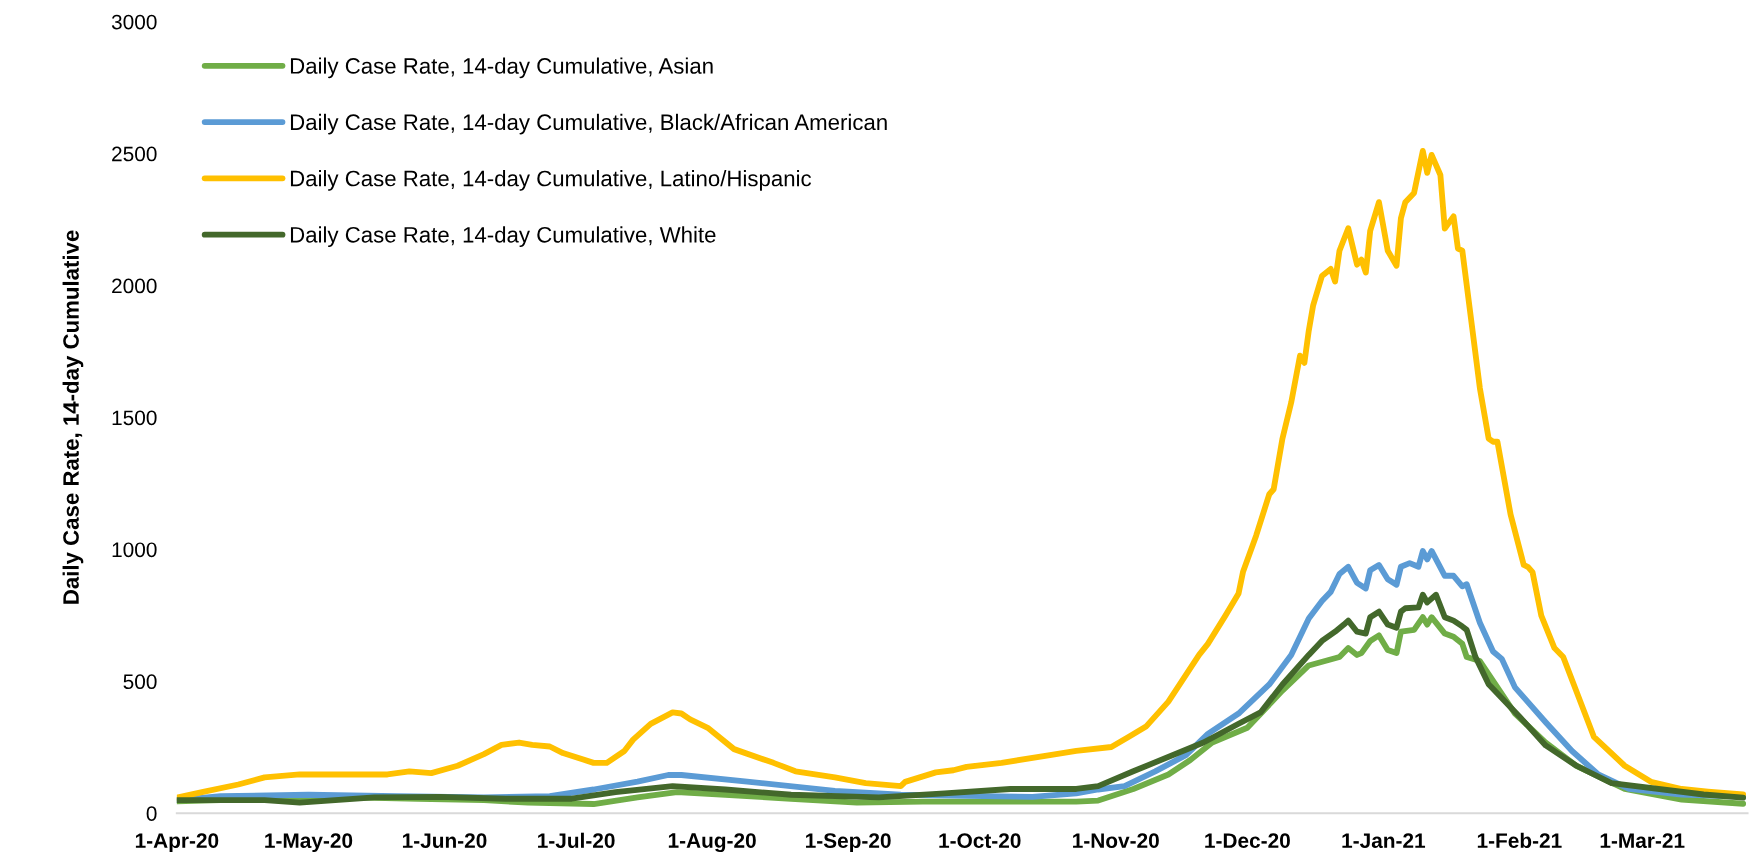  I want to click on y-tick-label: 1000, so click(134, 550).